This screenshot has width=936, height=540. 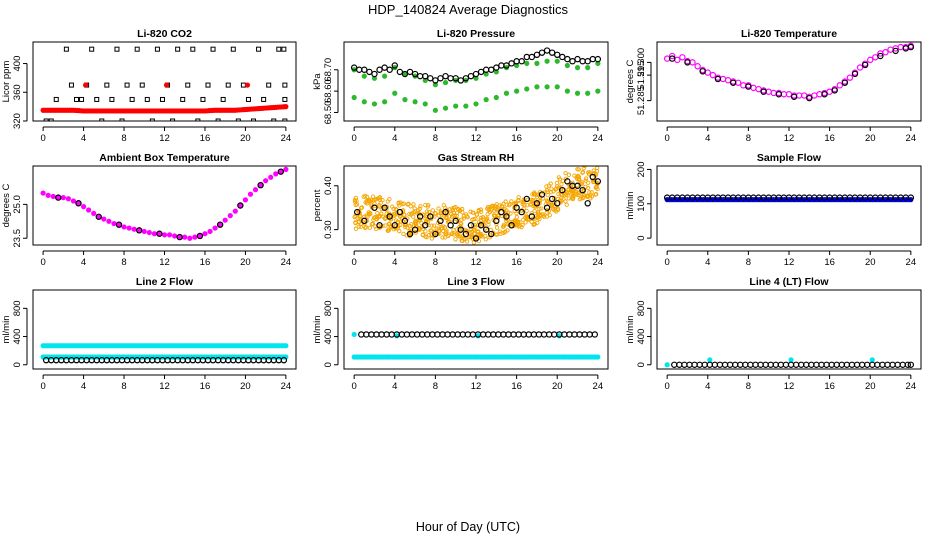 I want to click on y-axis-label: degrees C, so click(x=630, y=81).